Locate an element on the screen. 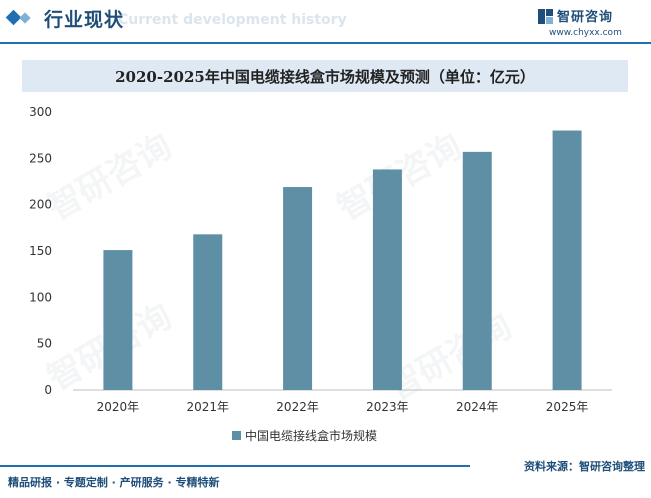 The image size is (651, 498). chart-title: 2020-2025年中国电缆接线盒市场规模及预测（单位：亿元） is located at coordinates (325, 77).